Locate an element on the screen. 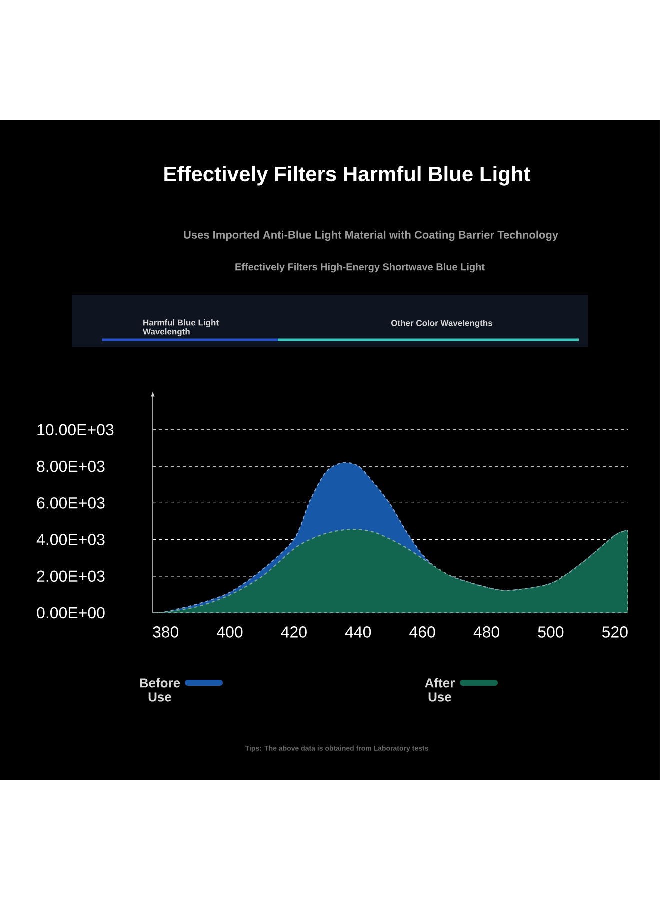 This screenshot has height=900, width=660. x-tick-label: 440 is located at coordinates (358, 632).